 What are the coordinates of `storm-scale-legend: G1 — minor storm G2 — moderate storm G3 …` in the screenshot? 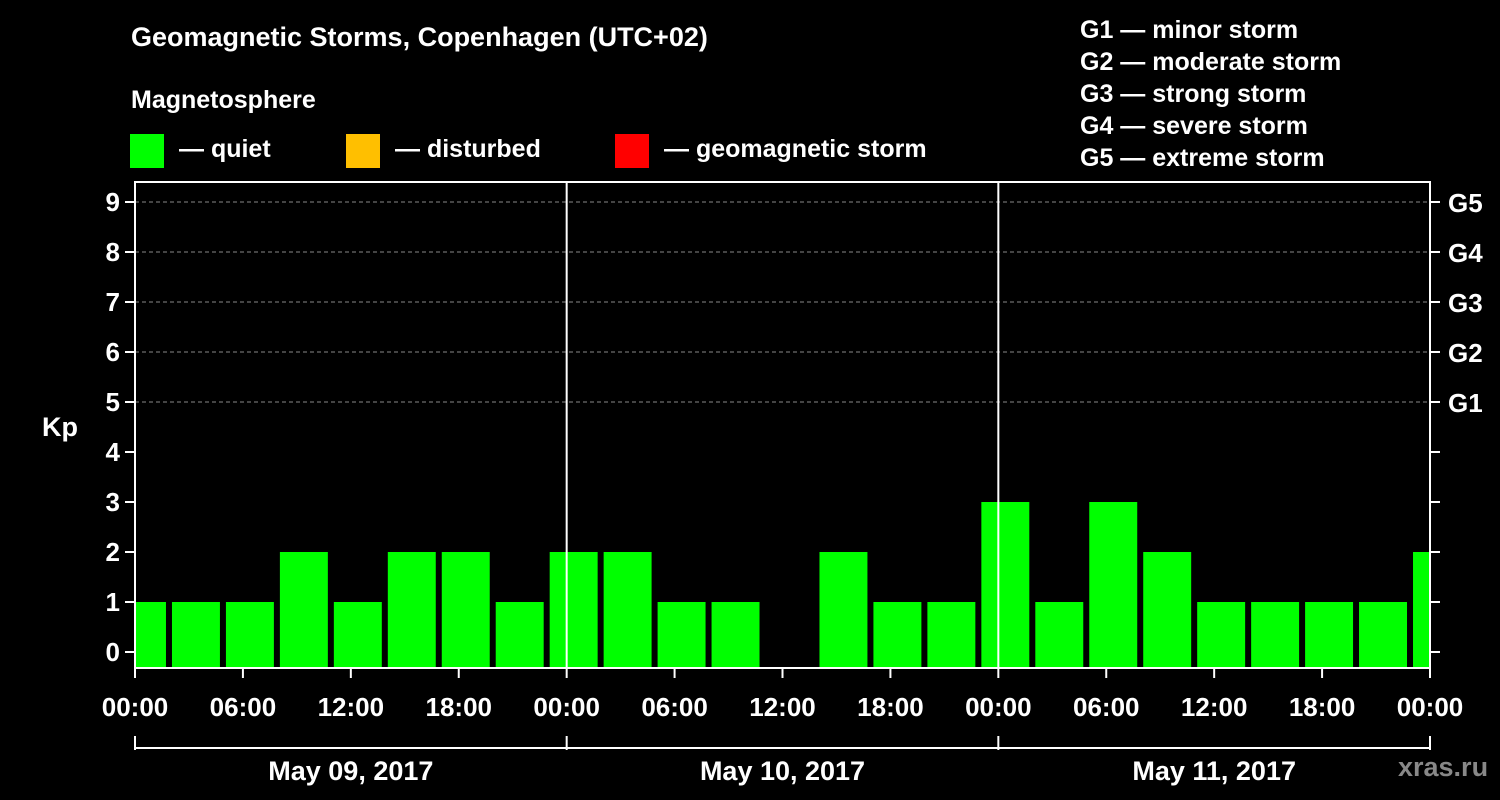 It's located at (1210, 94).